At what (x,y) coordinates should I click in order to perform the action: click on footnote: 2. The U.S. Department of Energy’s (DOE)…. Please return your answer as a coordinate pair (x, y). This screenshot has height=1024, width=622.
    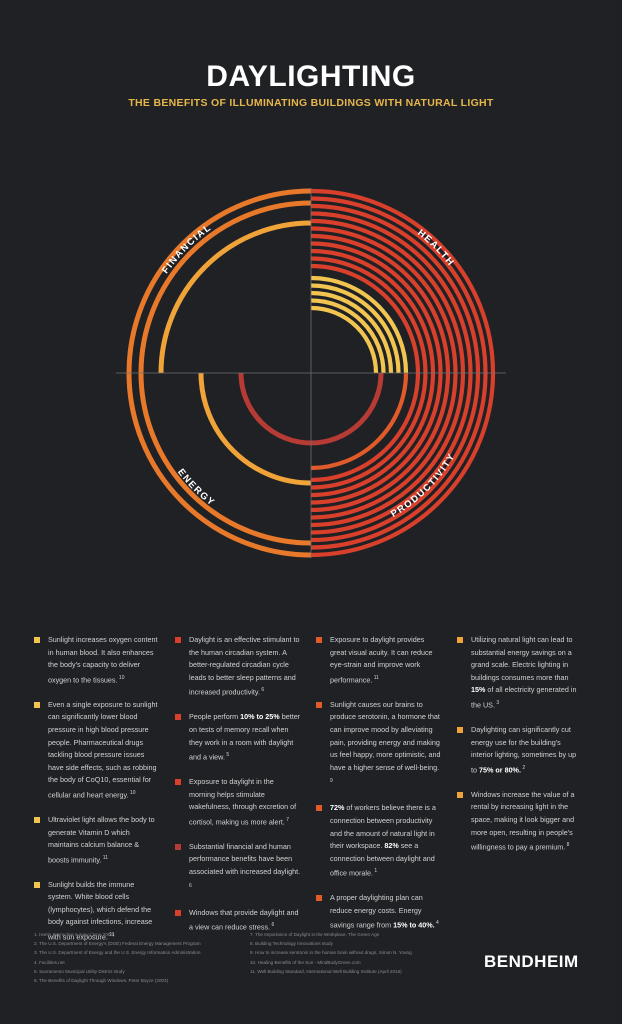
    Looking at the image, I should click on (117, 944).